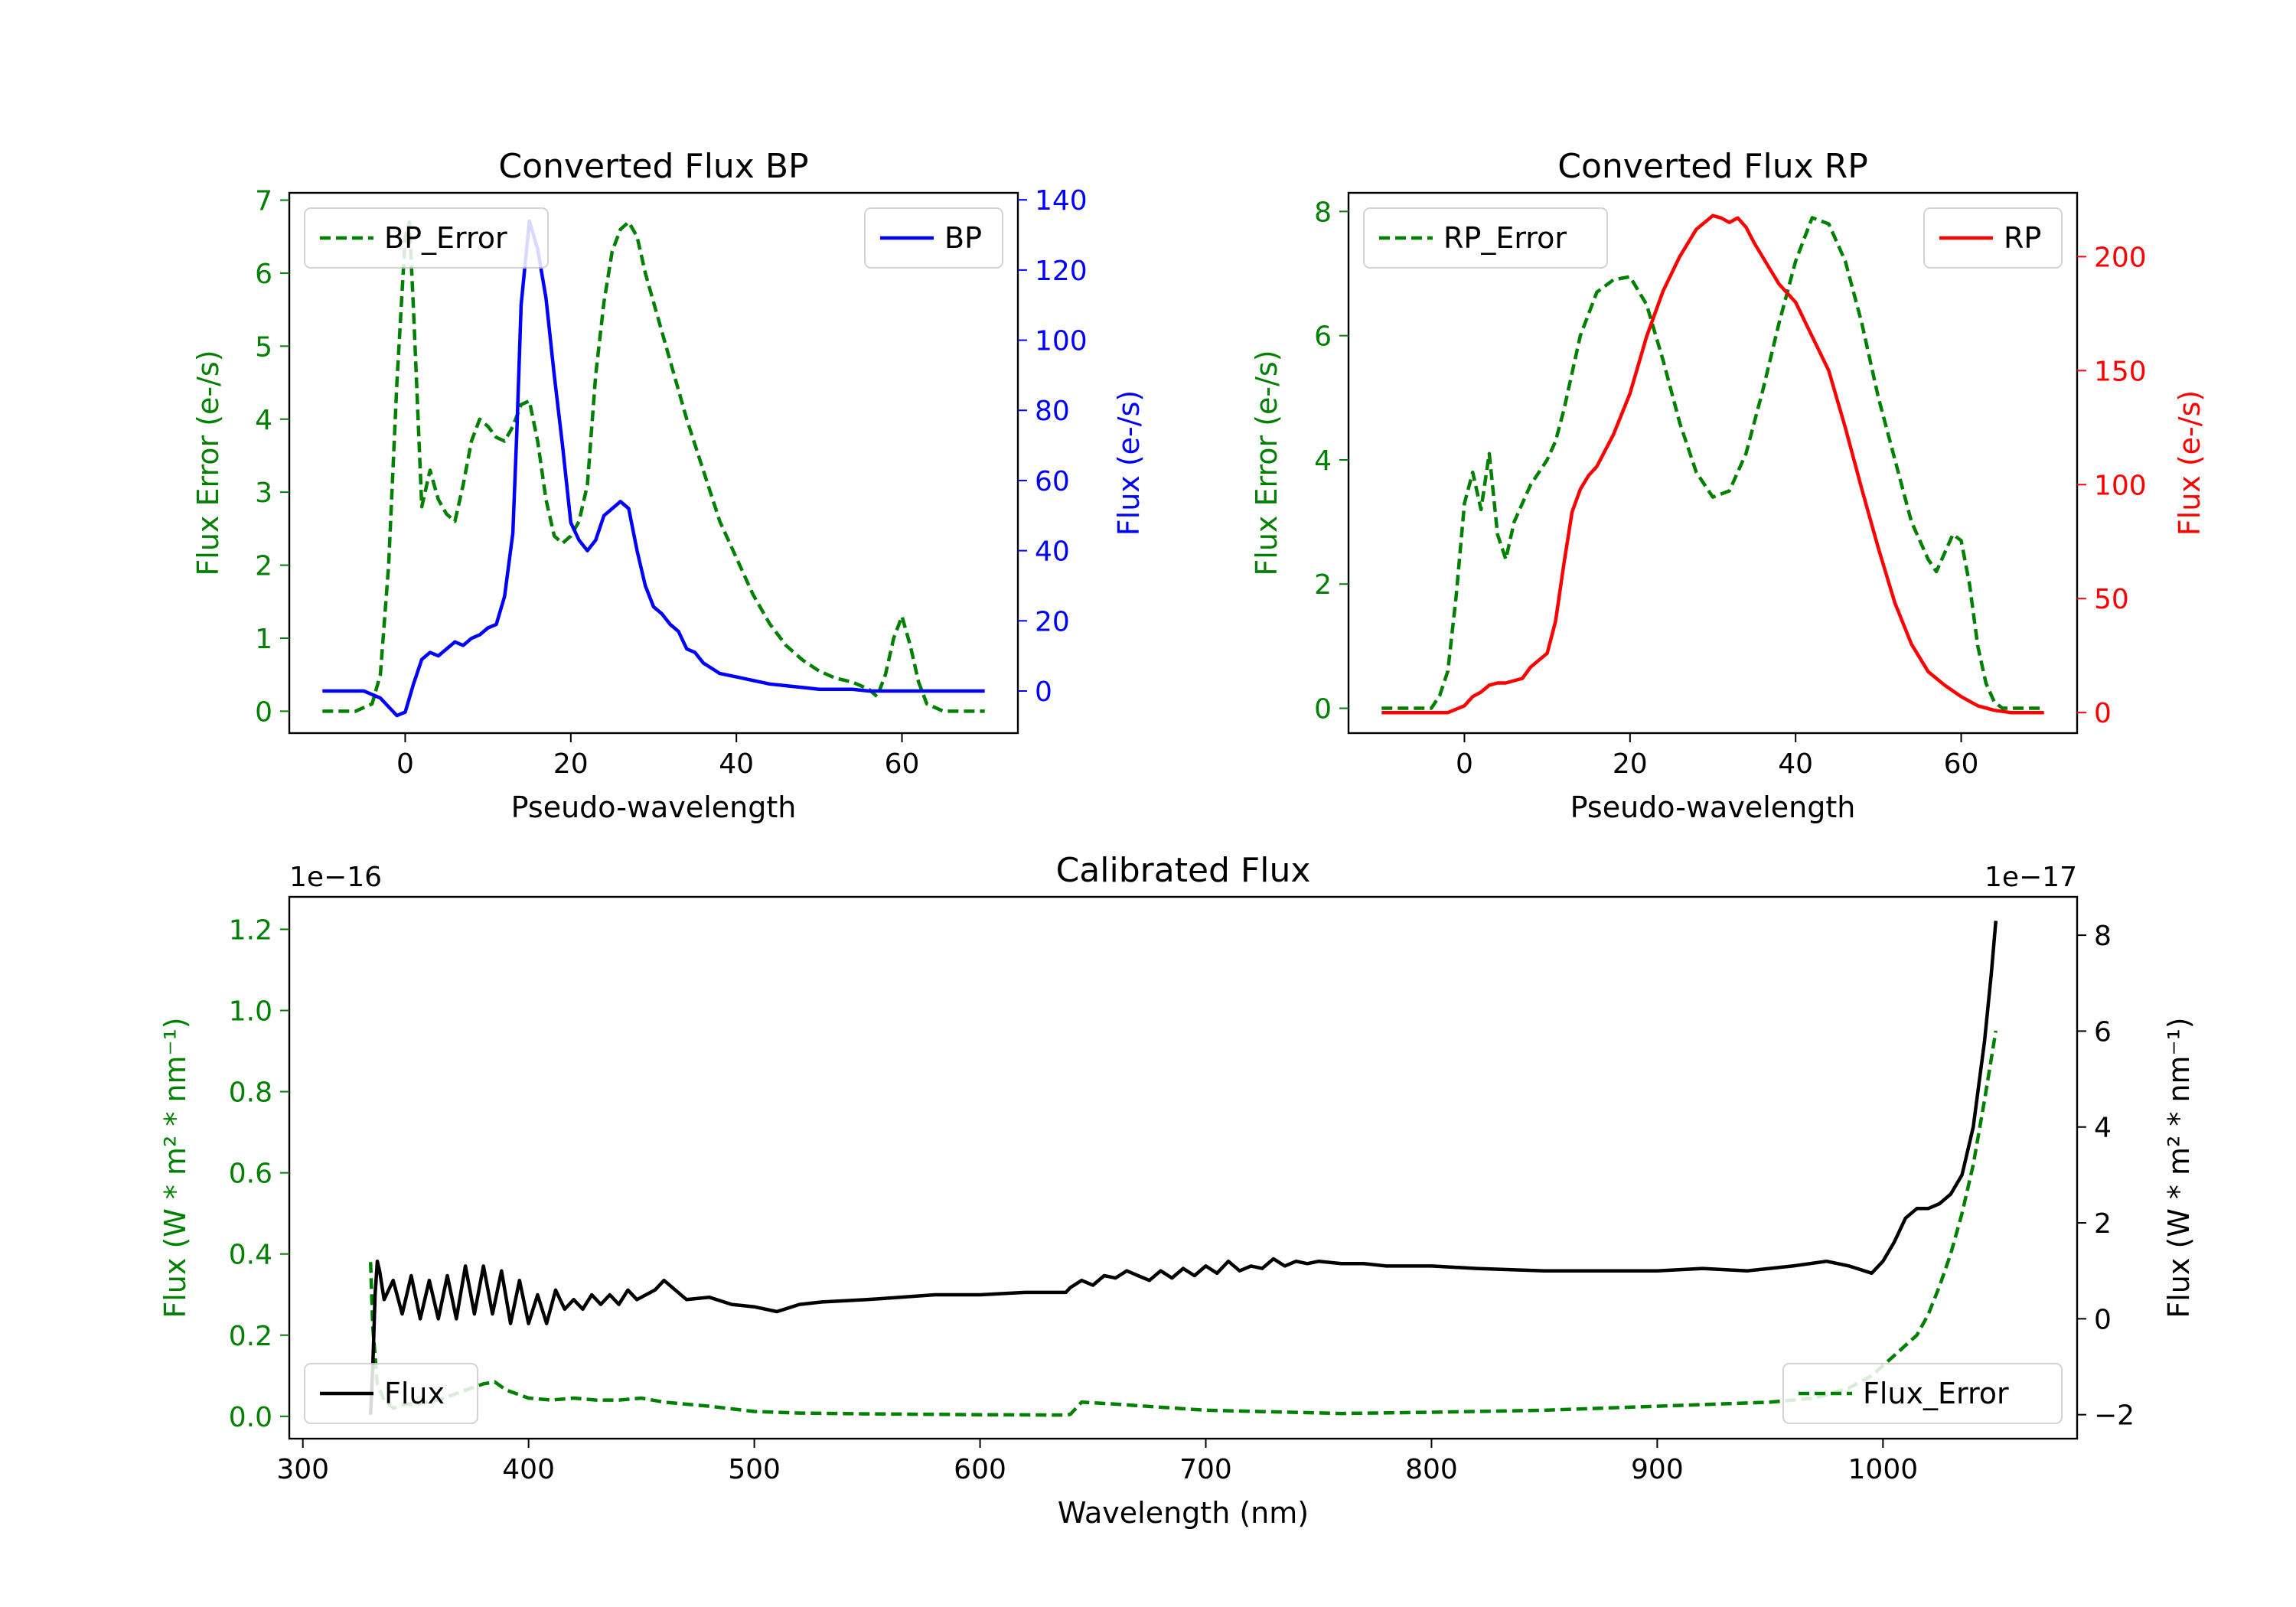 The width and height of the screenshot is (2296, 1607). Describe the element at coordinates (263, 201) in the screenshot. I see `bp-ytick-left-label: 7` at that location.